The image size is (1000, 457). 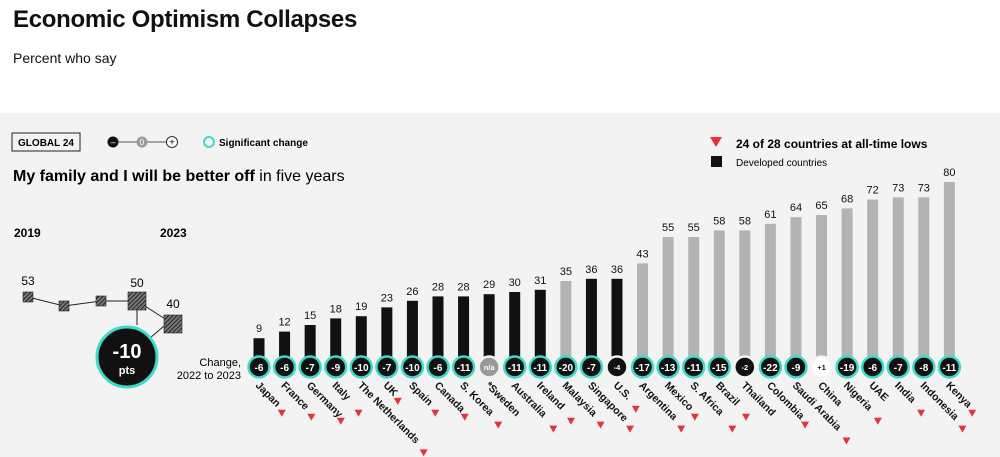 I want to click on change-badge-label: -19, so click(x=847, y=368).